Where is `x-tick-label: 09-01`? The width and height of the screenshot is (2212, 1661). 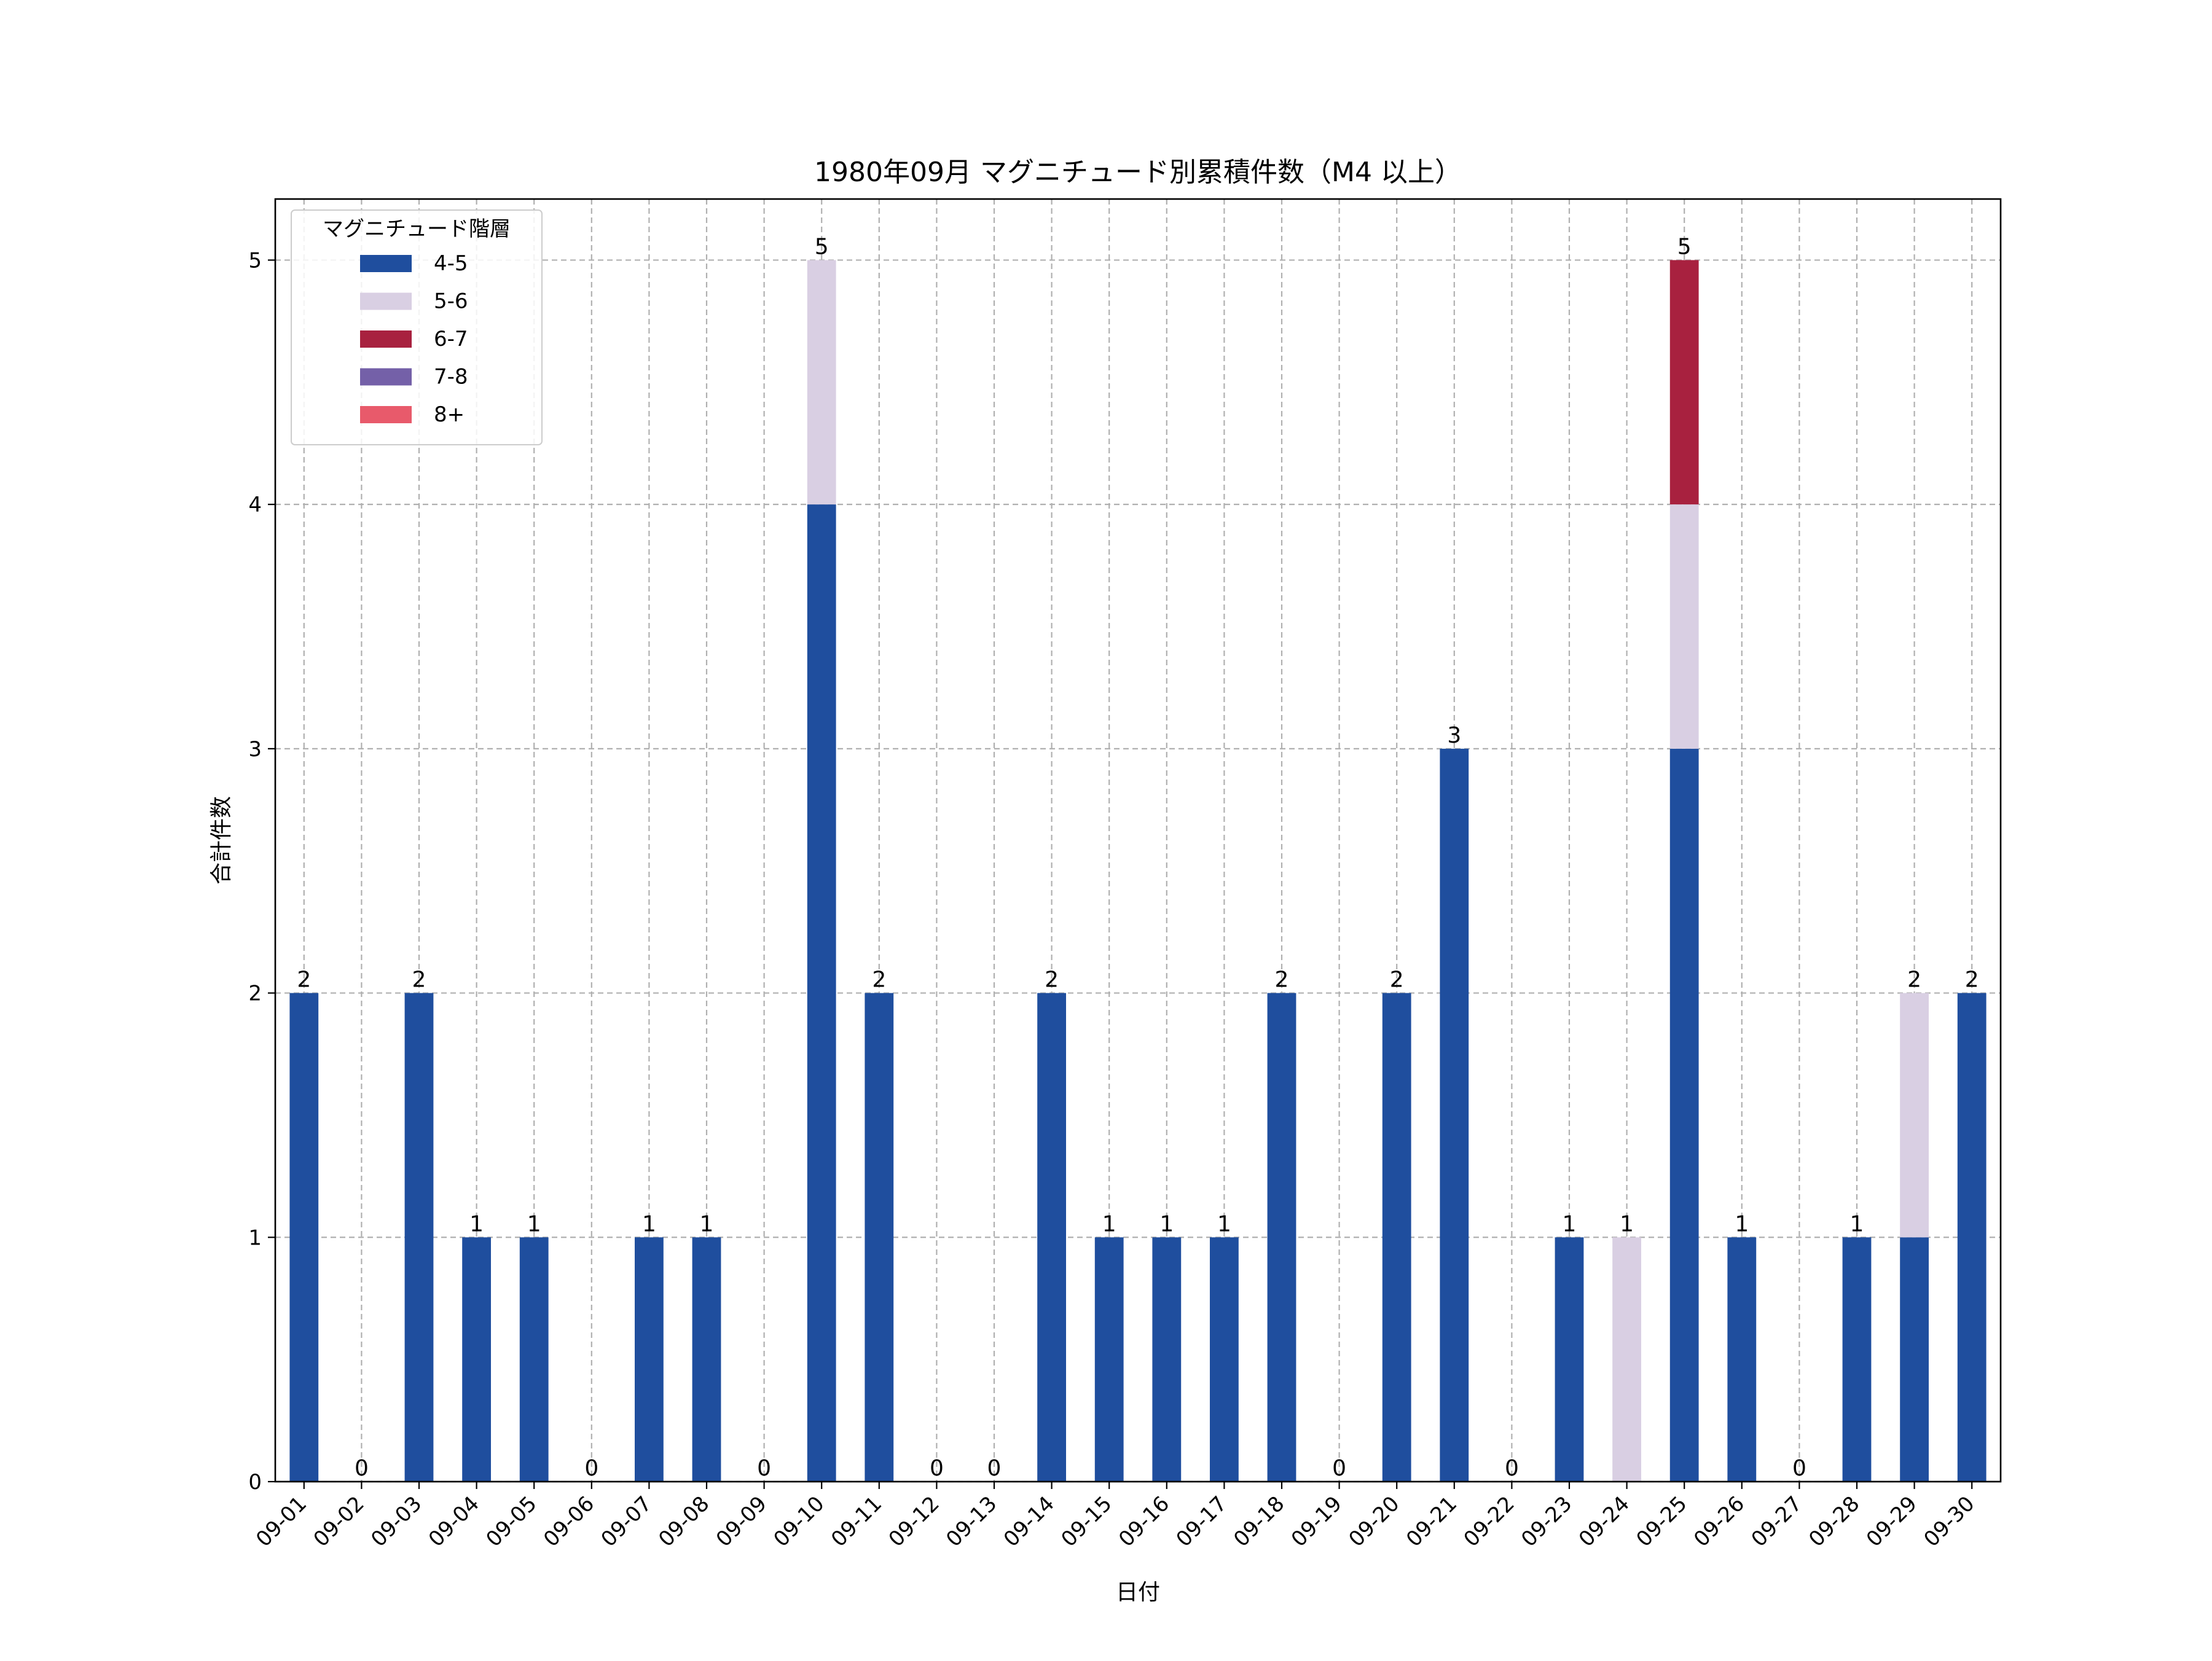
x-tick-label: 09-01 is located at coordinates (281, 1521).